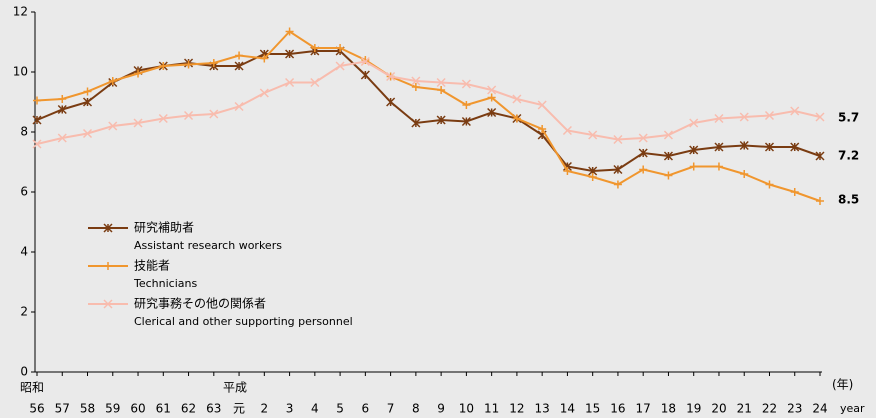 This screenshot has width=876, height=418. I want to click on x-tick-label: 22, so click(769, 409).